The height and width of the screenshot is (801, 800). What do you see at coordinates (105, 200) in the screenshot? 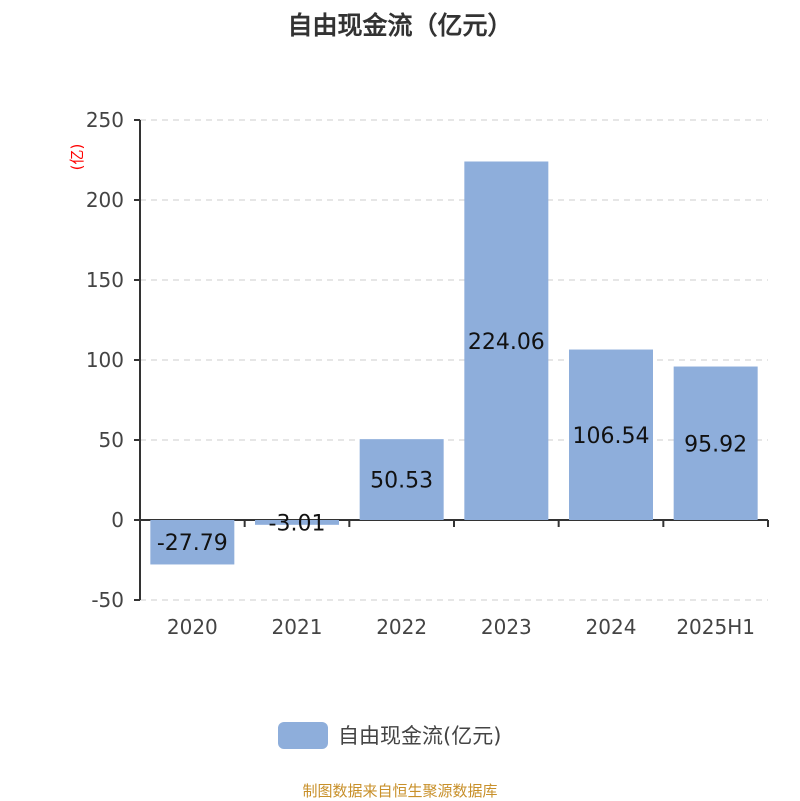
I see `y-tick-label: 200` at bounding box center [105, 200].